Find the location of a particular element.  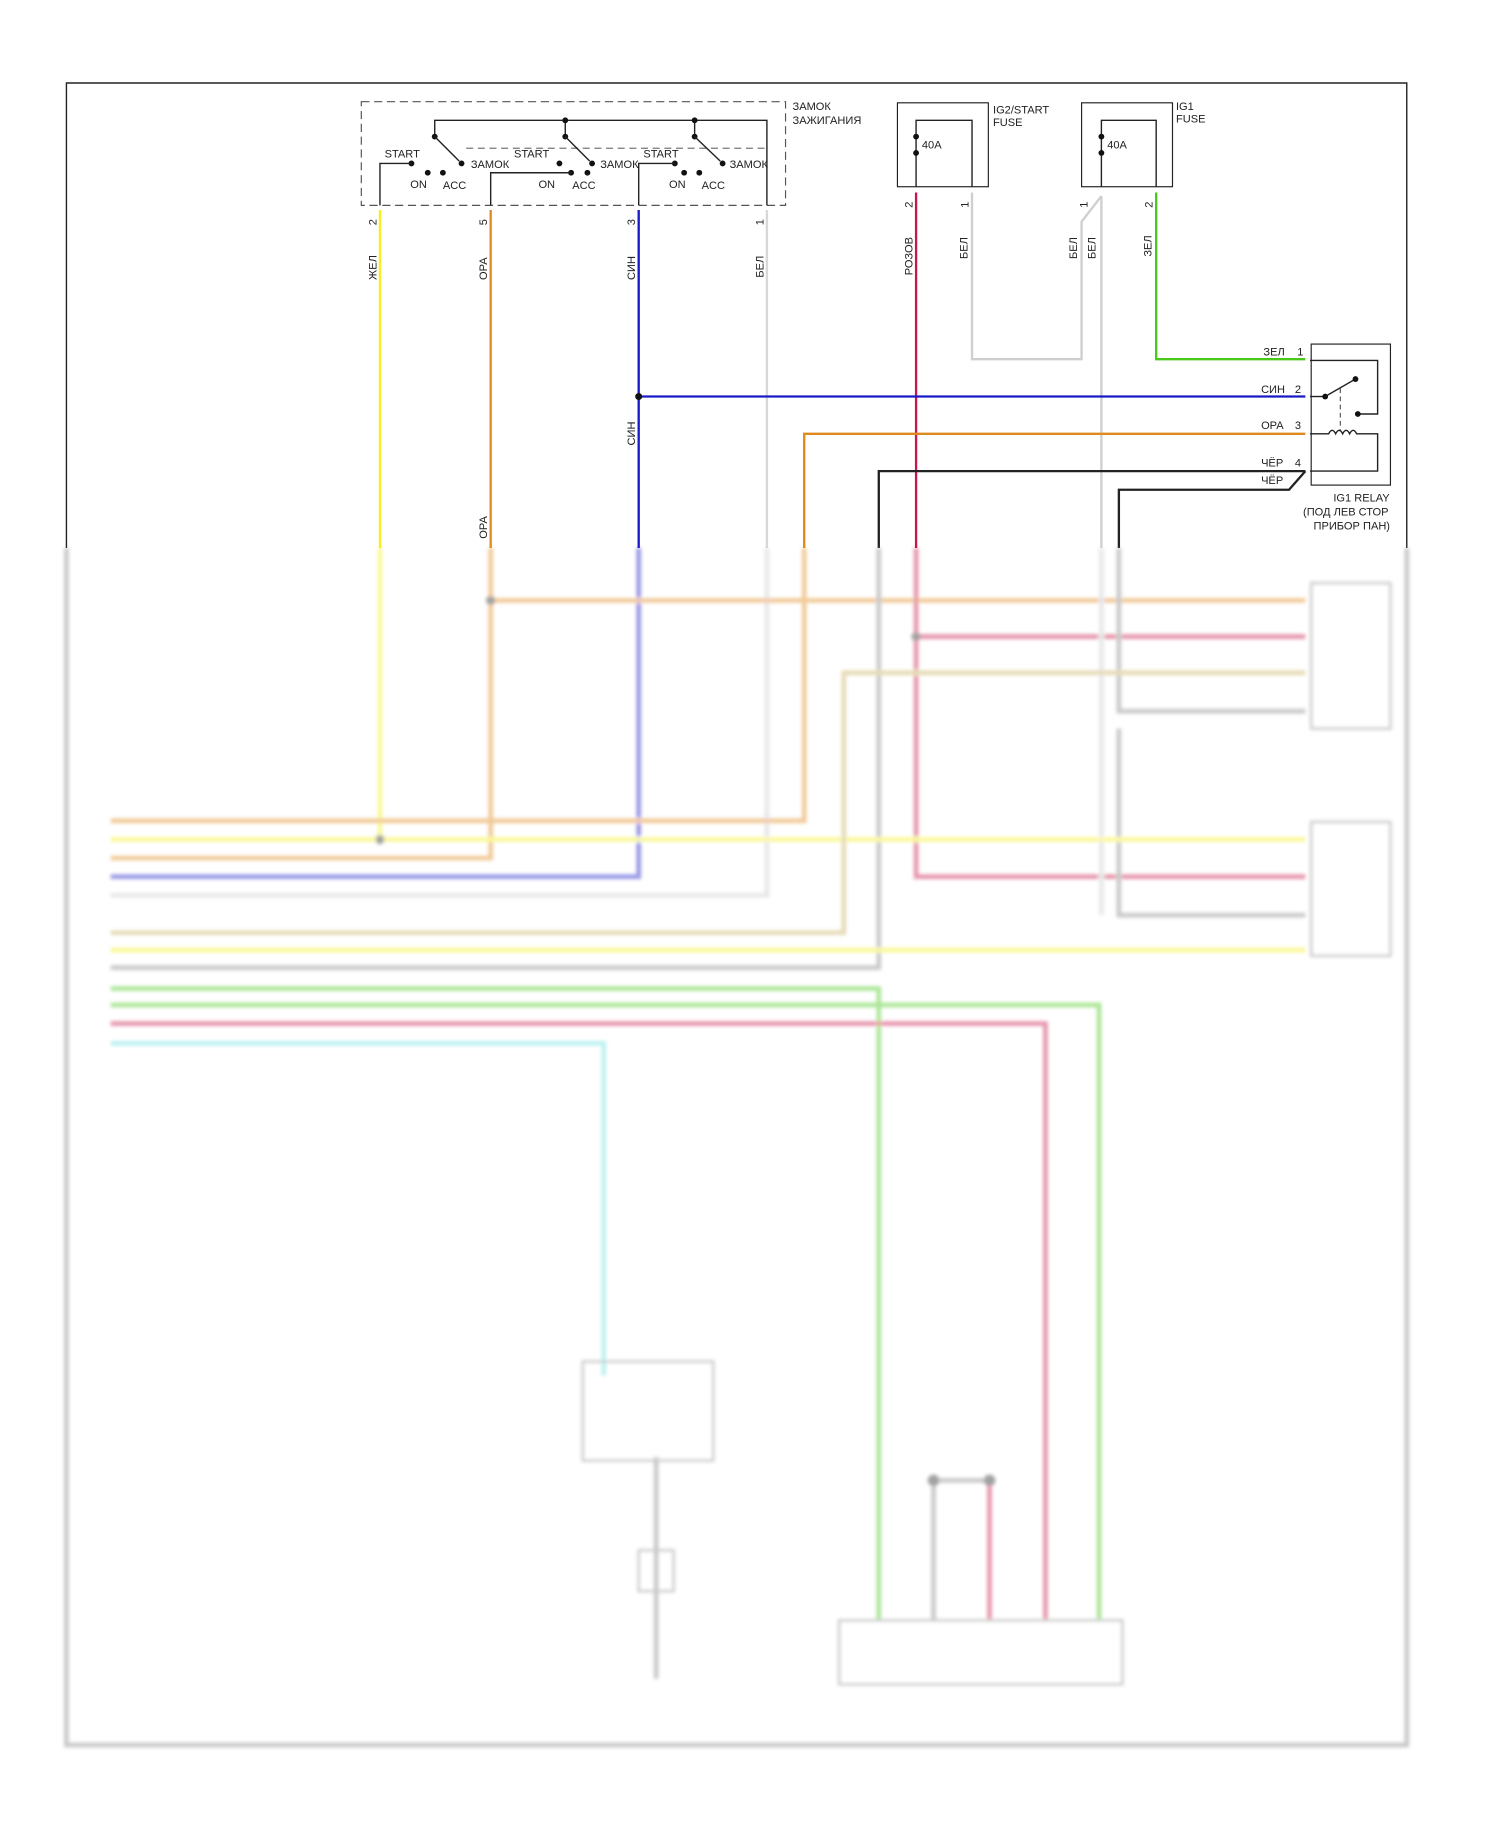

ignition-switch-title: ЗАМОК is located at coordinates (812, 107).